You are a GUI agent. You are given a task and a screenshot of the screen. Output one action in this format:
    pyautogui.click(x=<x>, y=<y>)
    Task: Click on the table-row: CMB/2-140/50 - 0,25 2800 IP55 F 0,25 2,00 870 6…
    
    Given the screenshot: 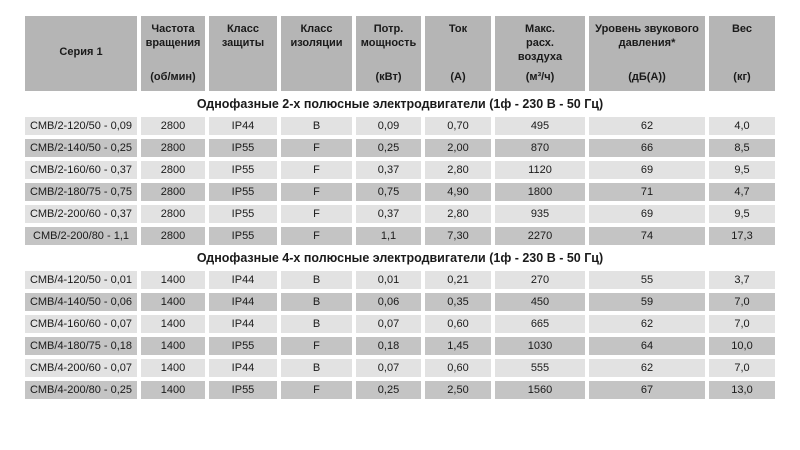 What is the action you would take?
    pyautogui.click(x=400, y=148)
    